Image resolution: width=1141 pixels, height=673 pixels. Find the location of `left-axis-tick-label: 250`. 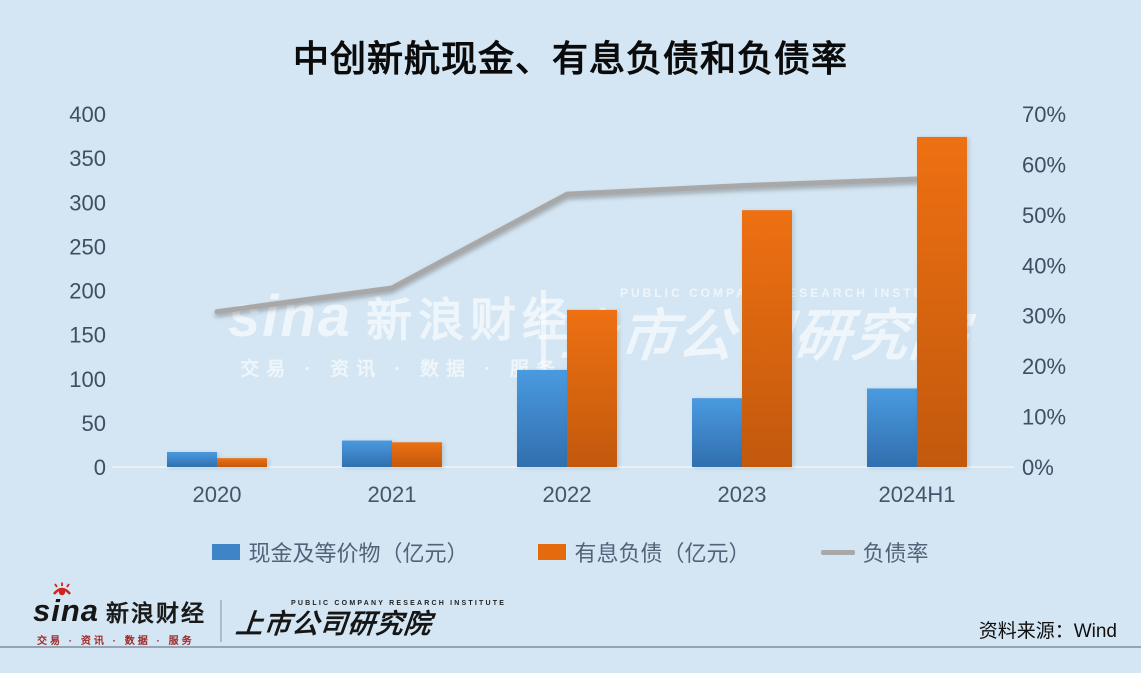

left-axis-tick-label: 250 is located at coordinates (87, 246).